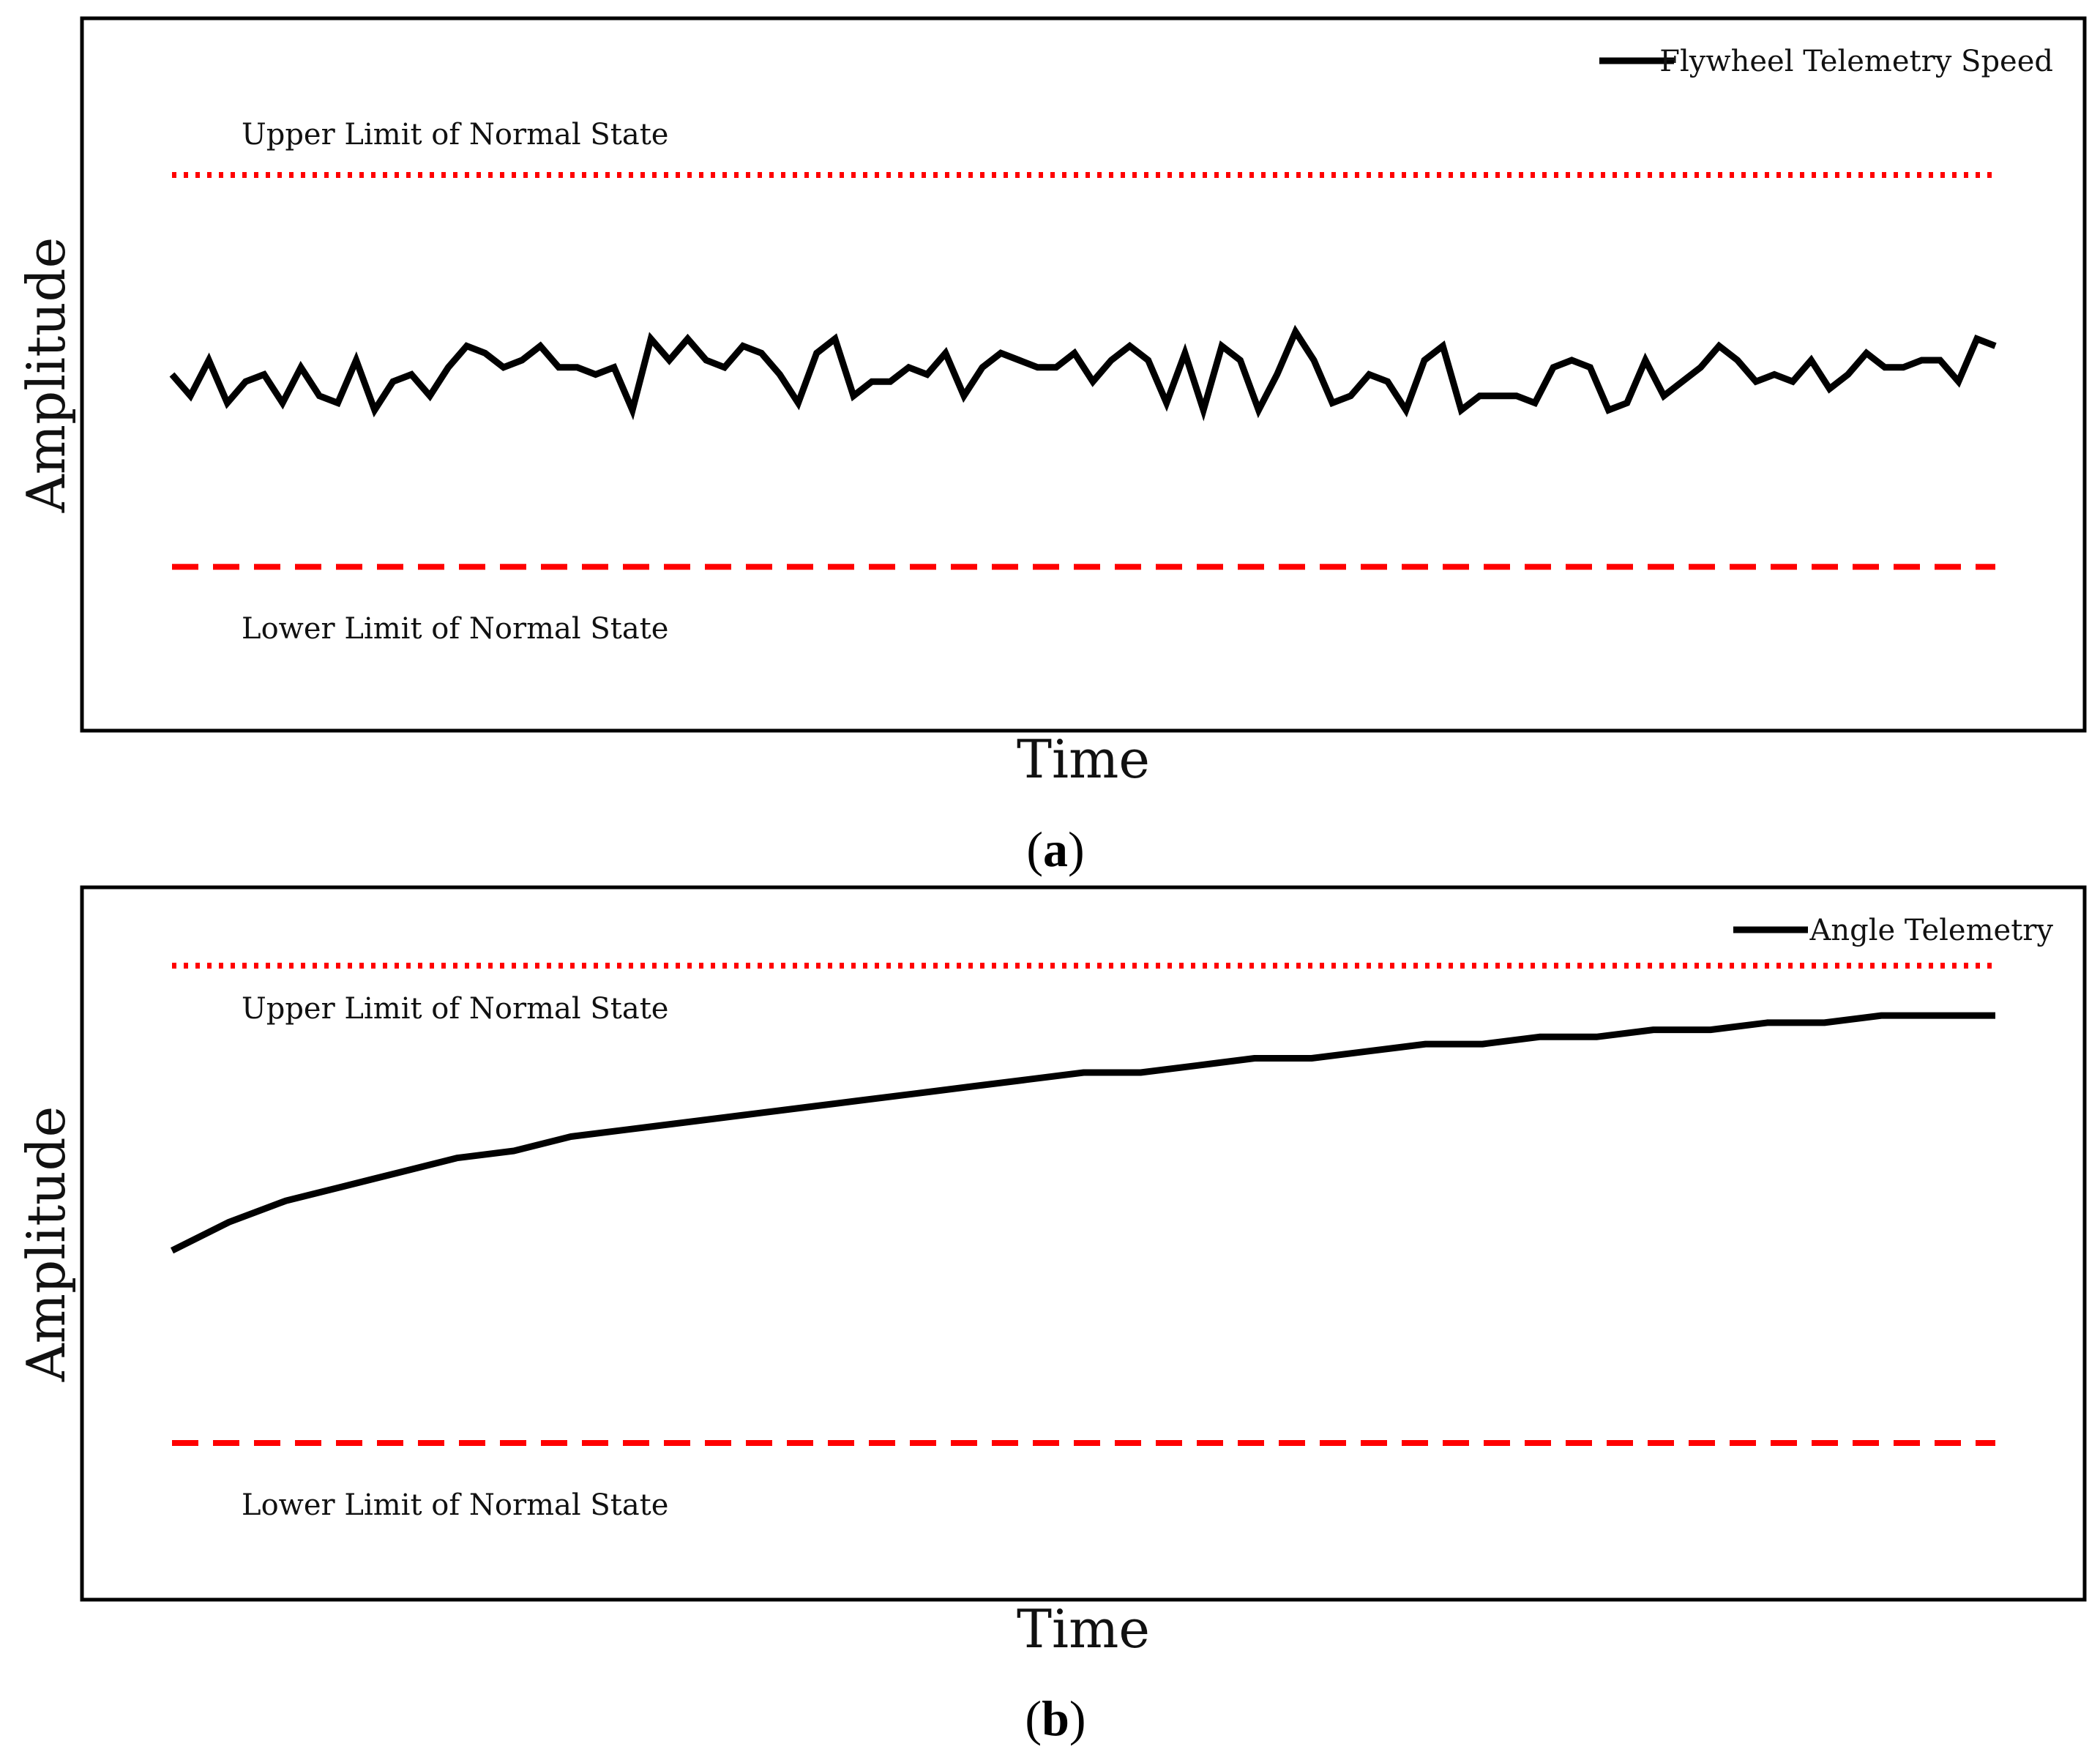  I want to click on panel-a-ylabel: Amplitude, so click(46, 375).